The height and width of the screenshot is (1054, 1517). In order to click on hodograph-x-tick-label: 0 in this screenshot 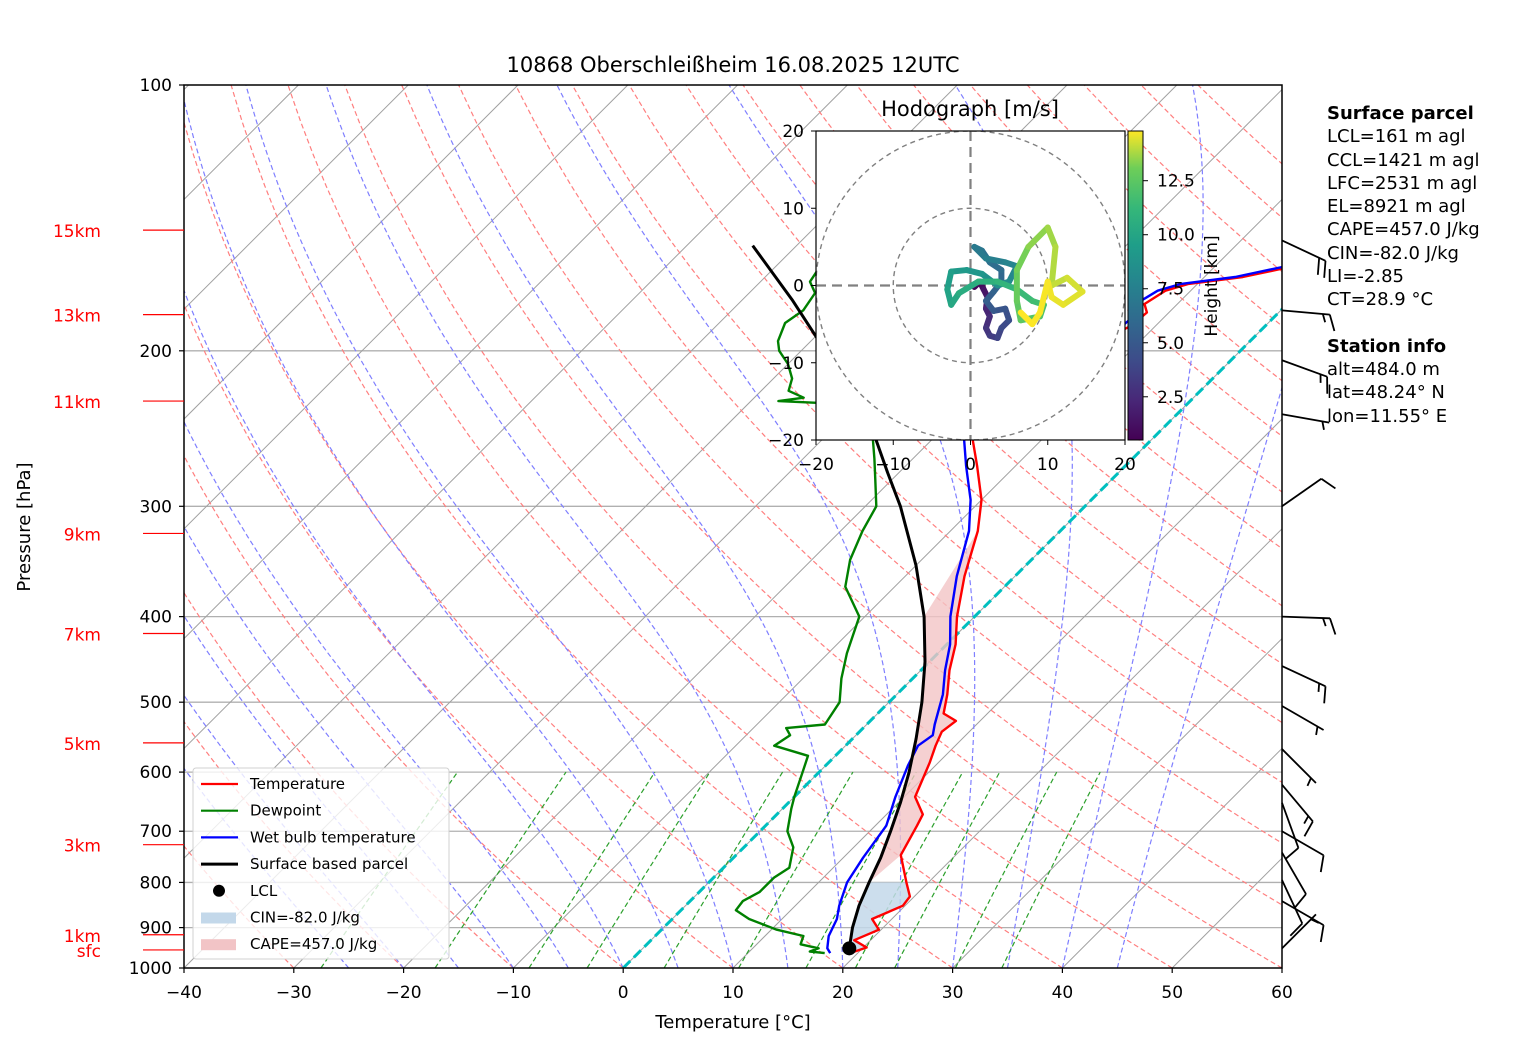, I will do `click(970, 465)`.